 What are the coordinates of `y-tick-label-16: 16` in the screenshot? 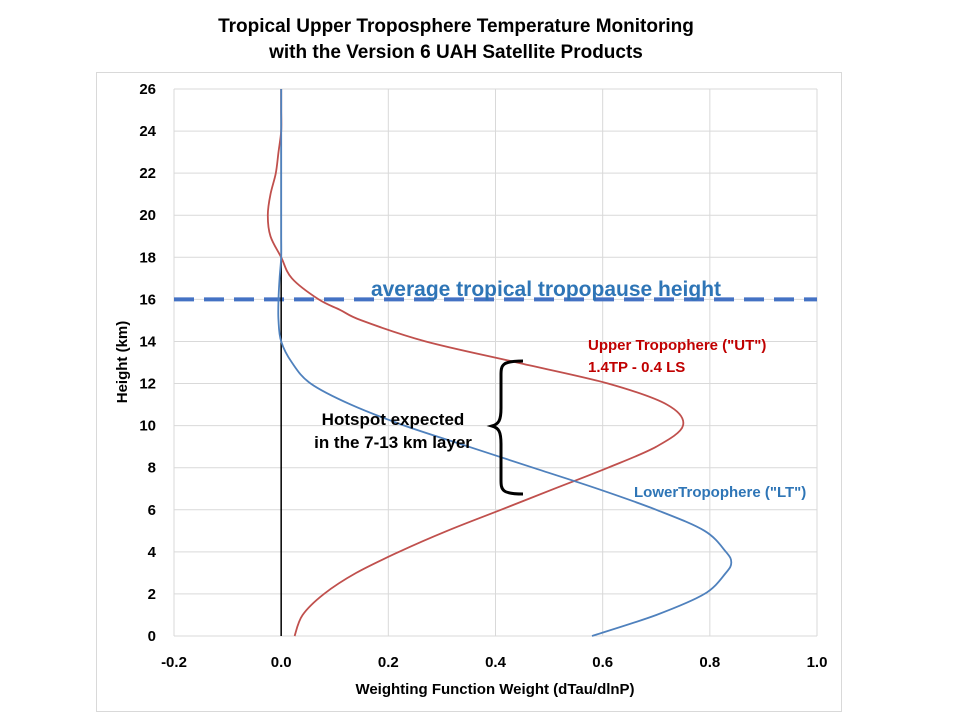 It's located at (147, 299).